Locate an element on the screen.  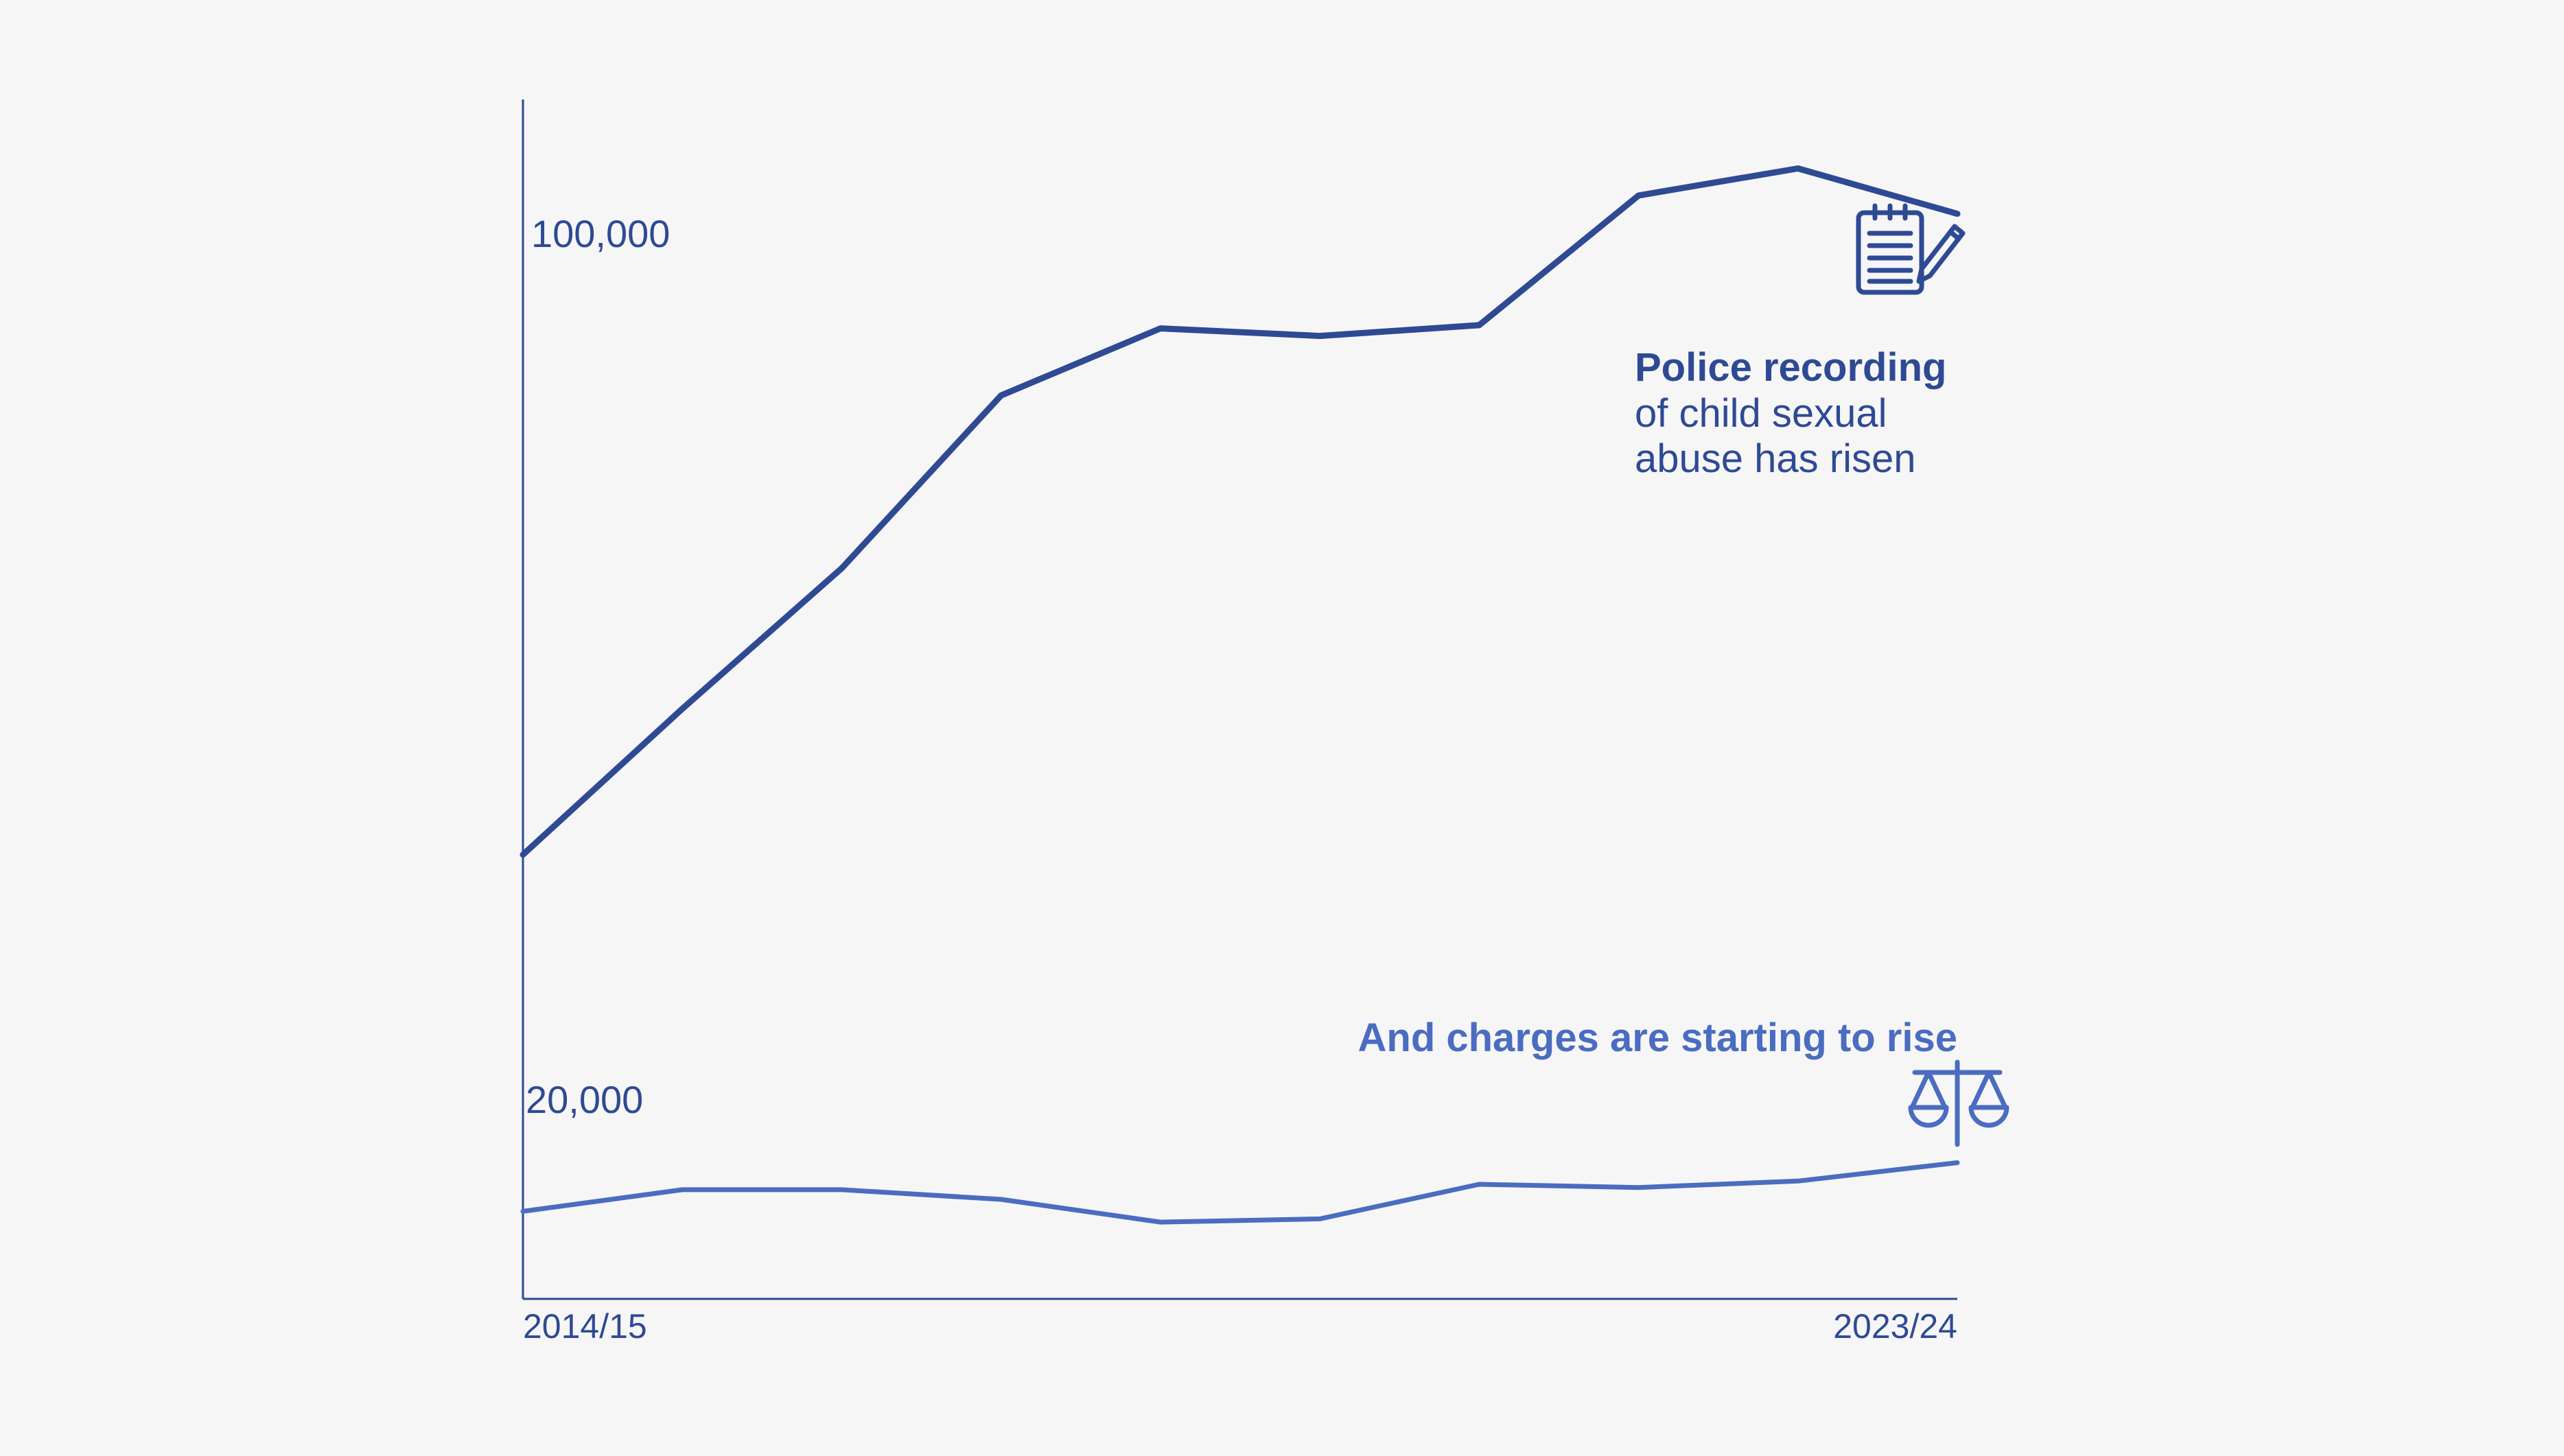
series-1-annotation-line: abuse has risen is located at coordinates (1775, 458).